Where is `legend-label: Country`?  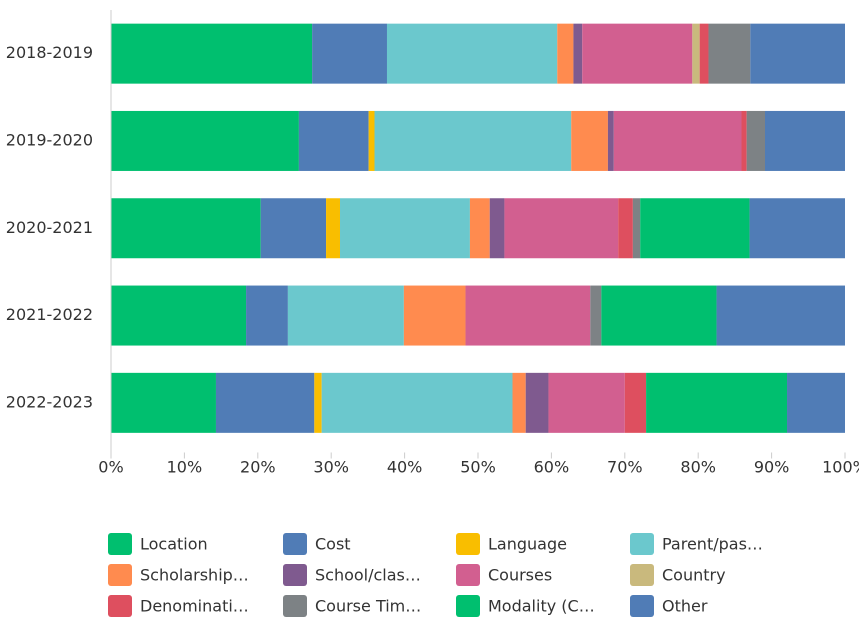
legend-label: Country is located at coordinates (694, 575).